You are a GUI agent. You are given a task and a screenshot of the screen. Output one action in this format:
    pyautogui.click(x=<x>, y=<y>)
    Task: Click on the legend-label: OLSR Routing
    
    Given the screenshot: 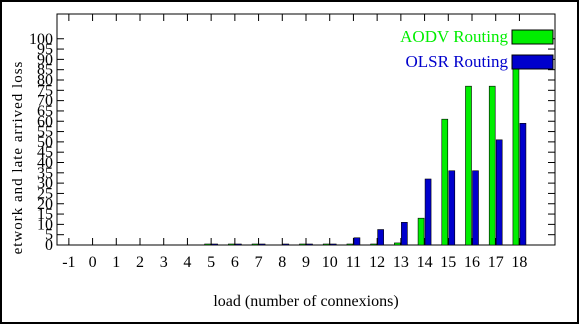 What is the action you would take?
    pyautogui.click(x=457, y=61)
    